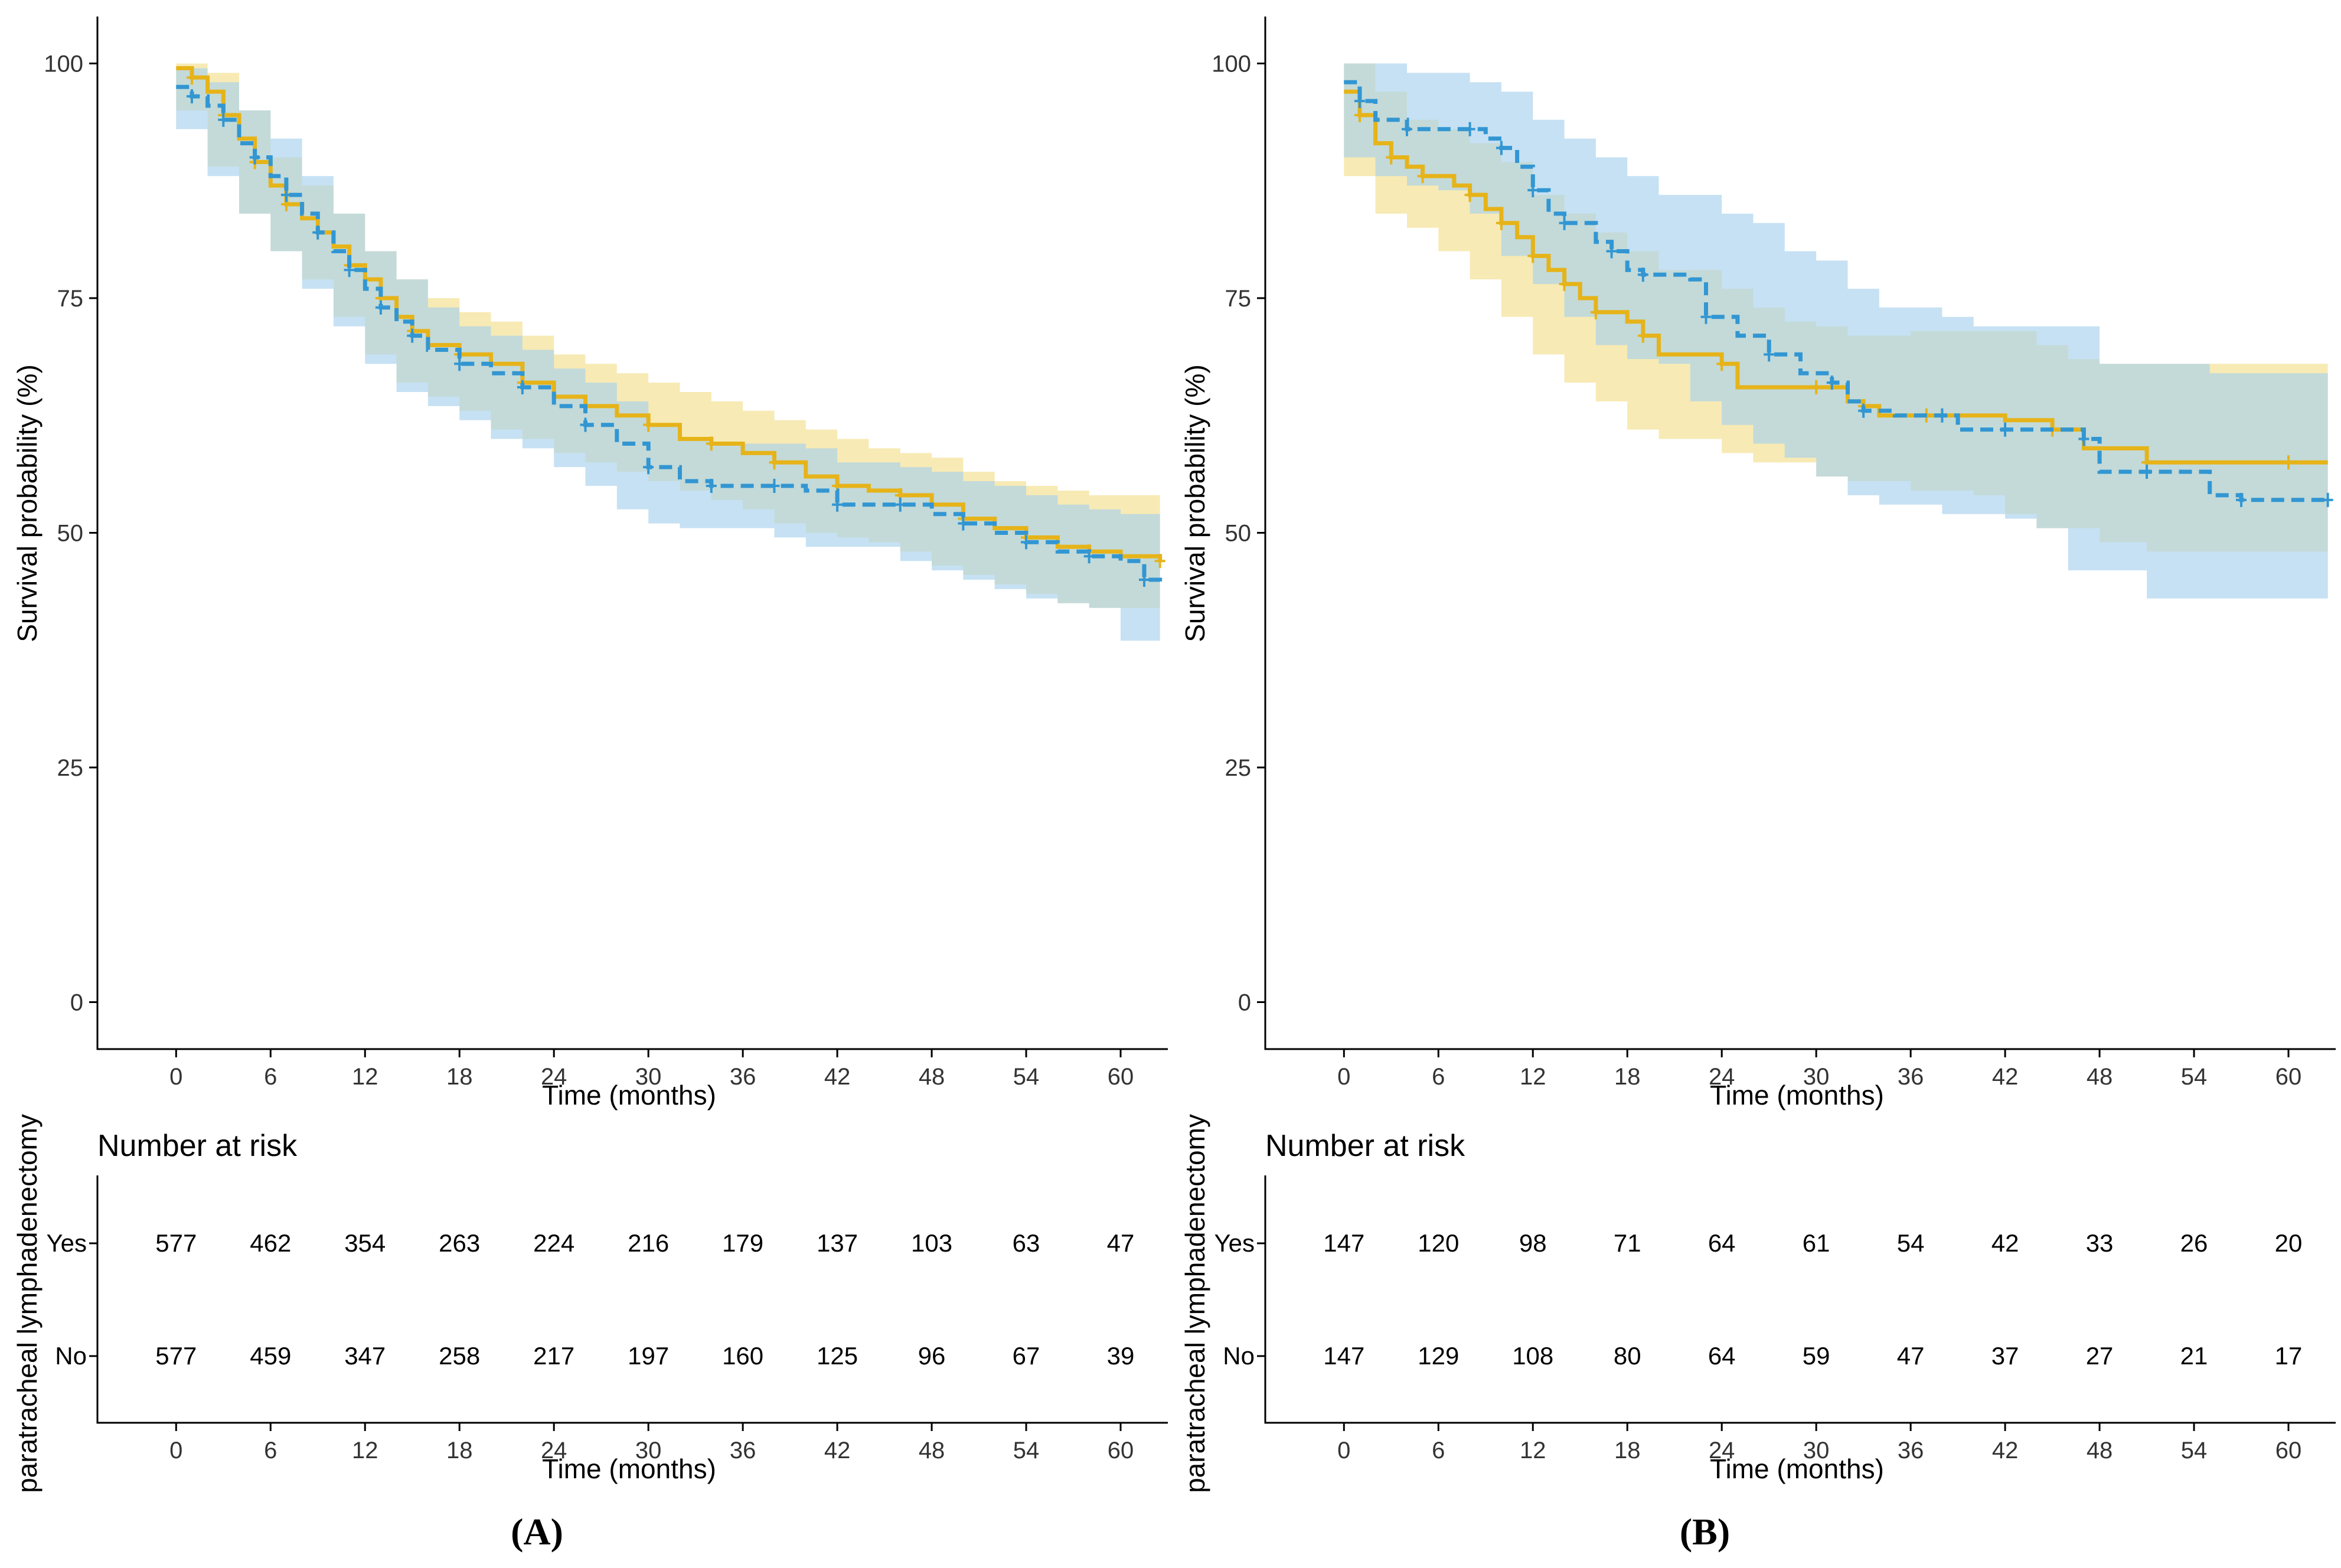 The image size is (2341, 1568). What do you see at coordinates (2194, 1077) in the screenshot?
I see `x-tick-label: 54` at bounding box center [2194, 1077].